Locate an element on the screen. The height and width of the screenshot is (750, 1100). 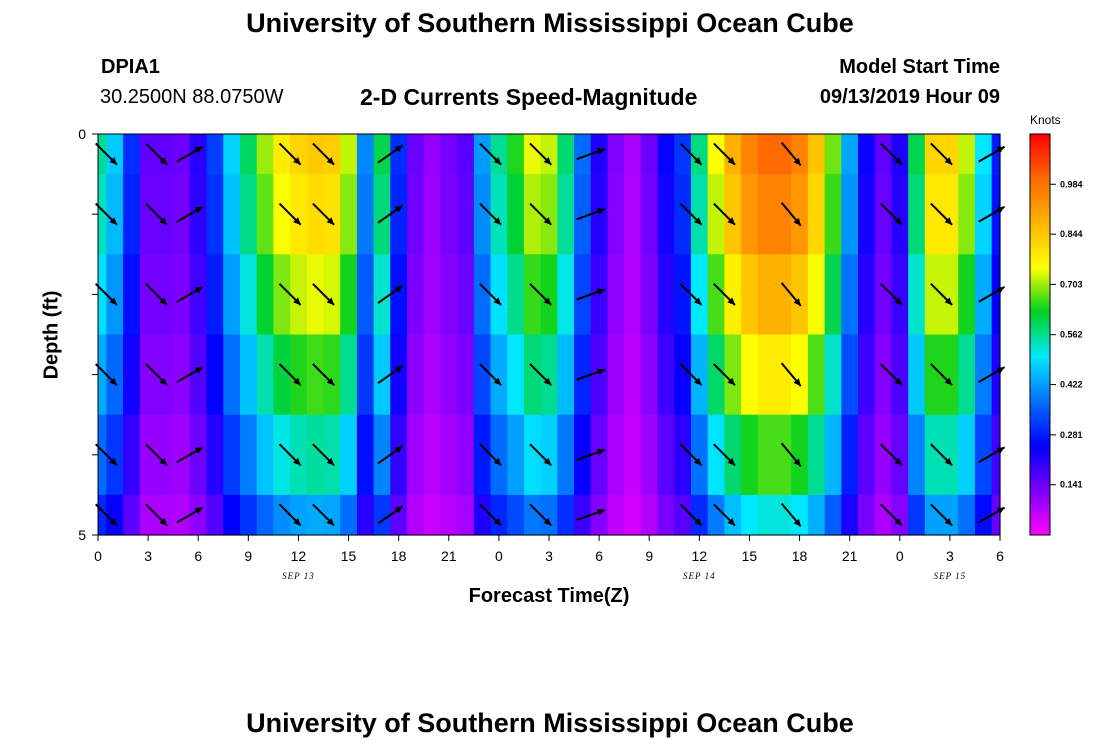
date-label: SEP 13 is located at coordinates (298, 576).